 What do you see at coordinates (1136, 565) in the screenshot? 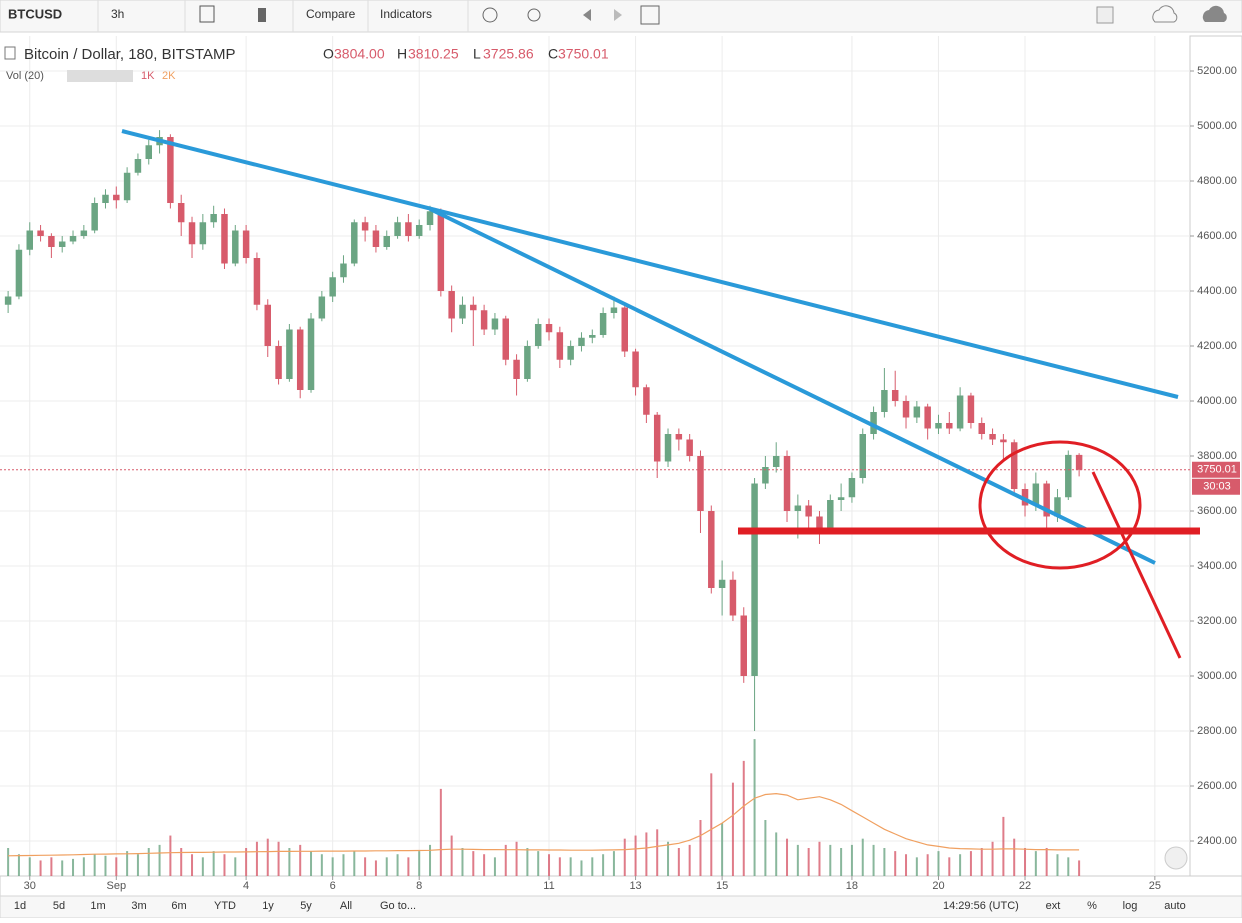
I see `projection-line` at bounding box center [1136, 565].